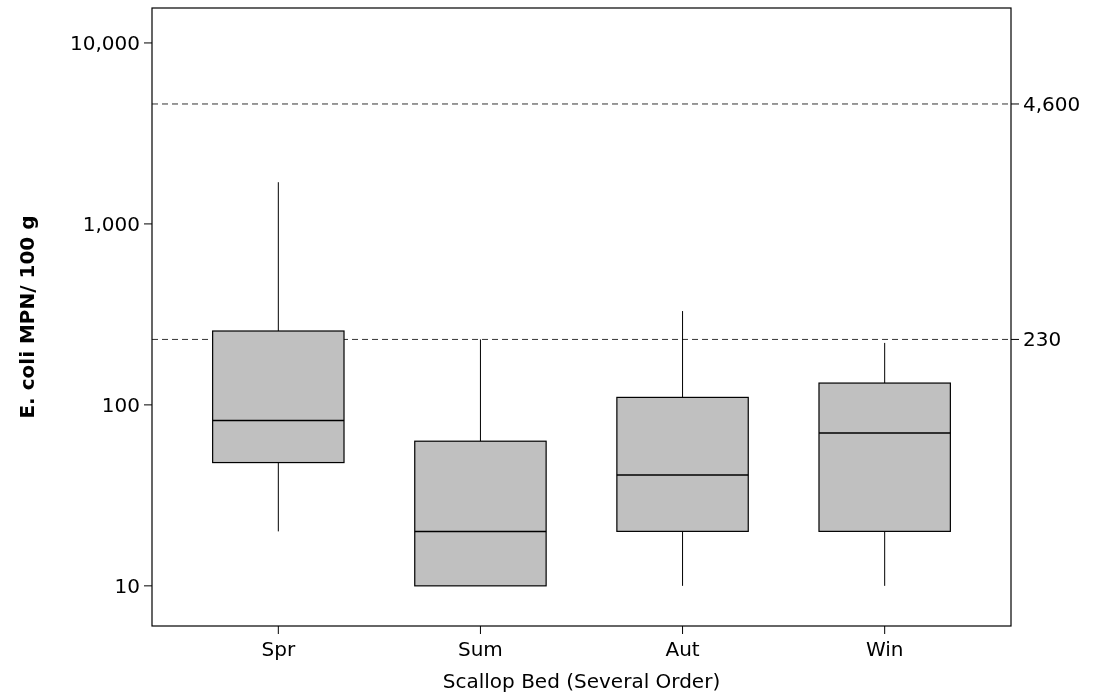  Describe the element at coordinates (1042, 339) in the screenshot. I see `ref-line-label: 230` at that location.